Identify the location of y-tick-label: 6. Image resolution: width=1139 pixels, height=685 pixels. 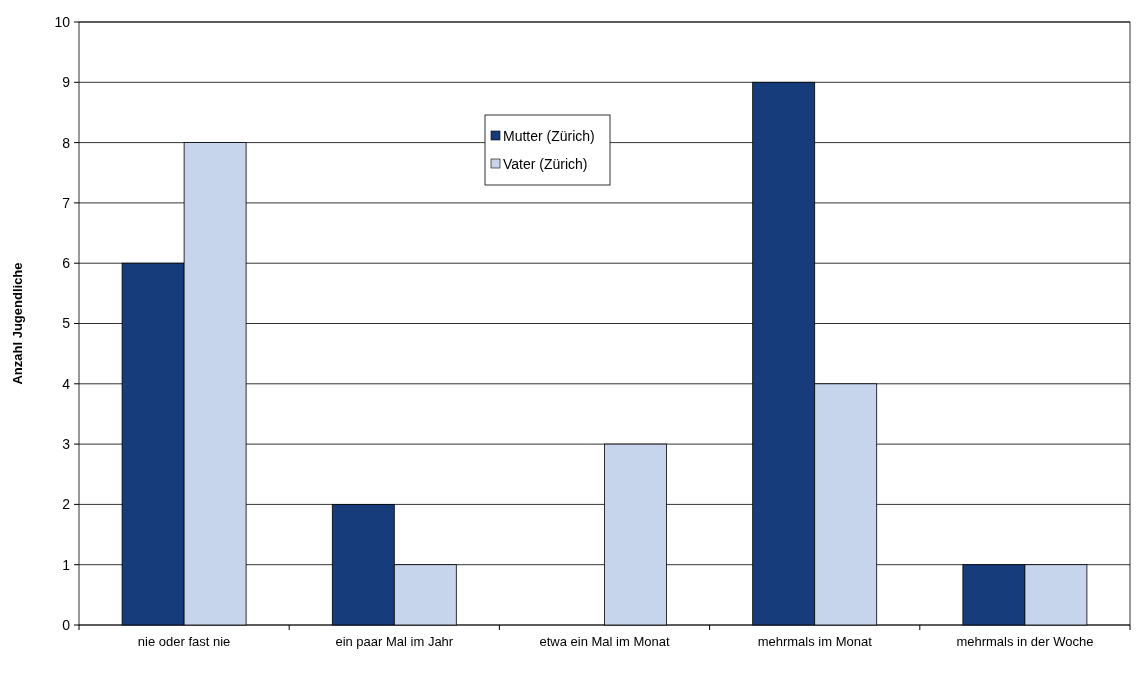
(66, 263).